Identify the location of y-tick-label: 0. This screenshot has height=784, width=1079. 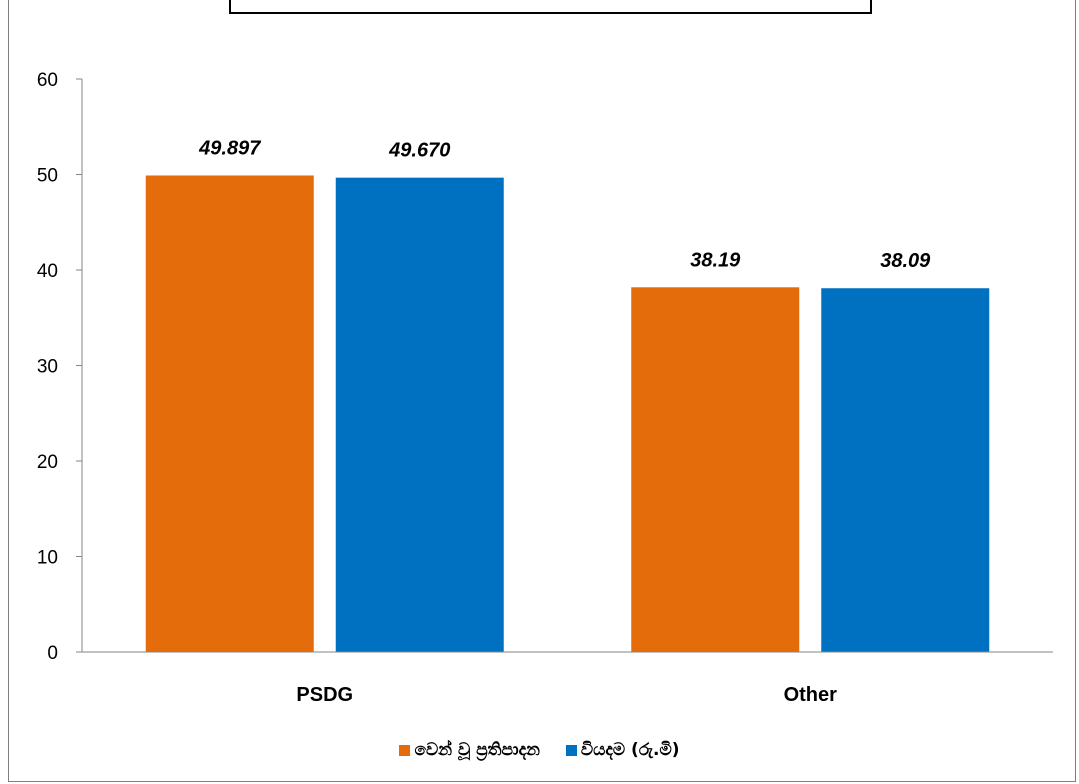
(52, 653).